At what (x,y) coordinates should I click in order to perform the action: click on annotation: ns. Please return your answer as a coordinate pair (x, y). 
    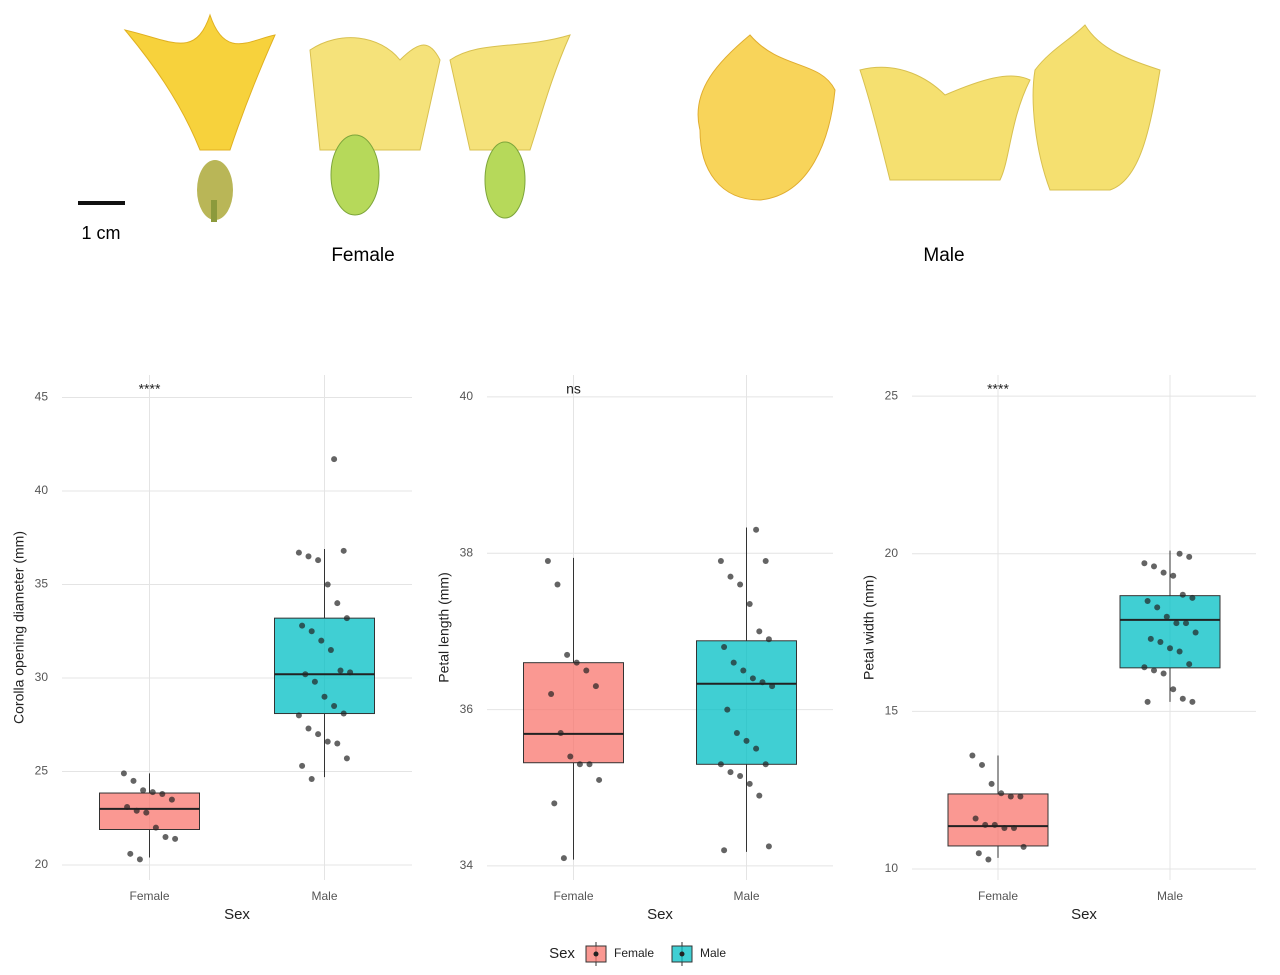
    Looking at the image, I should click on (573, 389).